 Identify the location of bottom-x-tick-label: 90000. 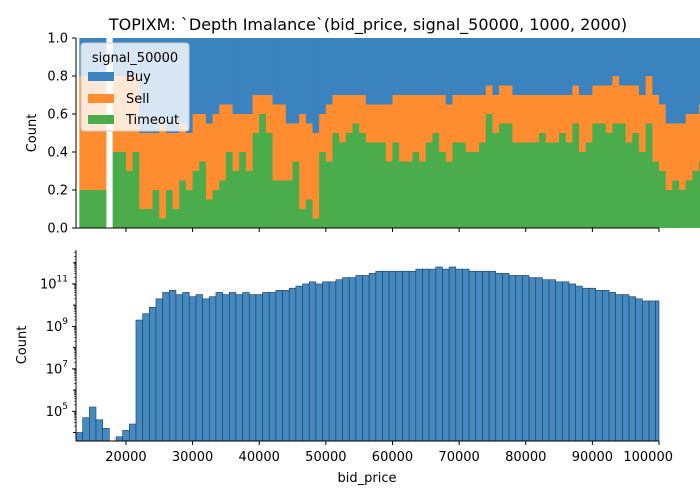
(592, 457).